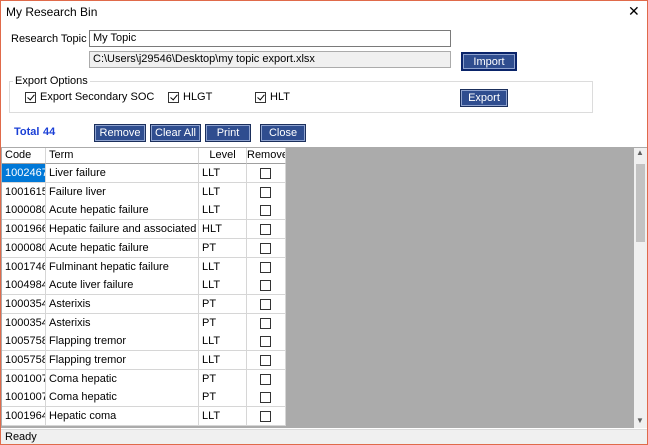 The image size is (648, 445). What do you see at coordinates (122, 173) in the screenshot?
I see `grid-cell: Liver failure` at bounding box center [122, 173].